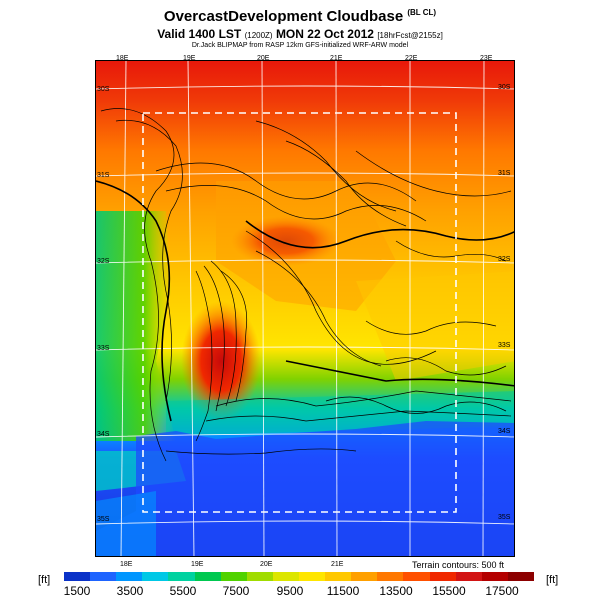 This screenshot has height=600, width=600. I want to click on lon-label-top: 20E, so click(263, 58).